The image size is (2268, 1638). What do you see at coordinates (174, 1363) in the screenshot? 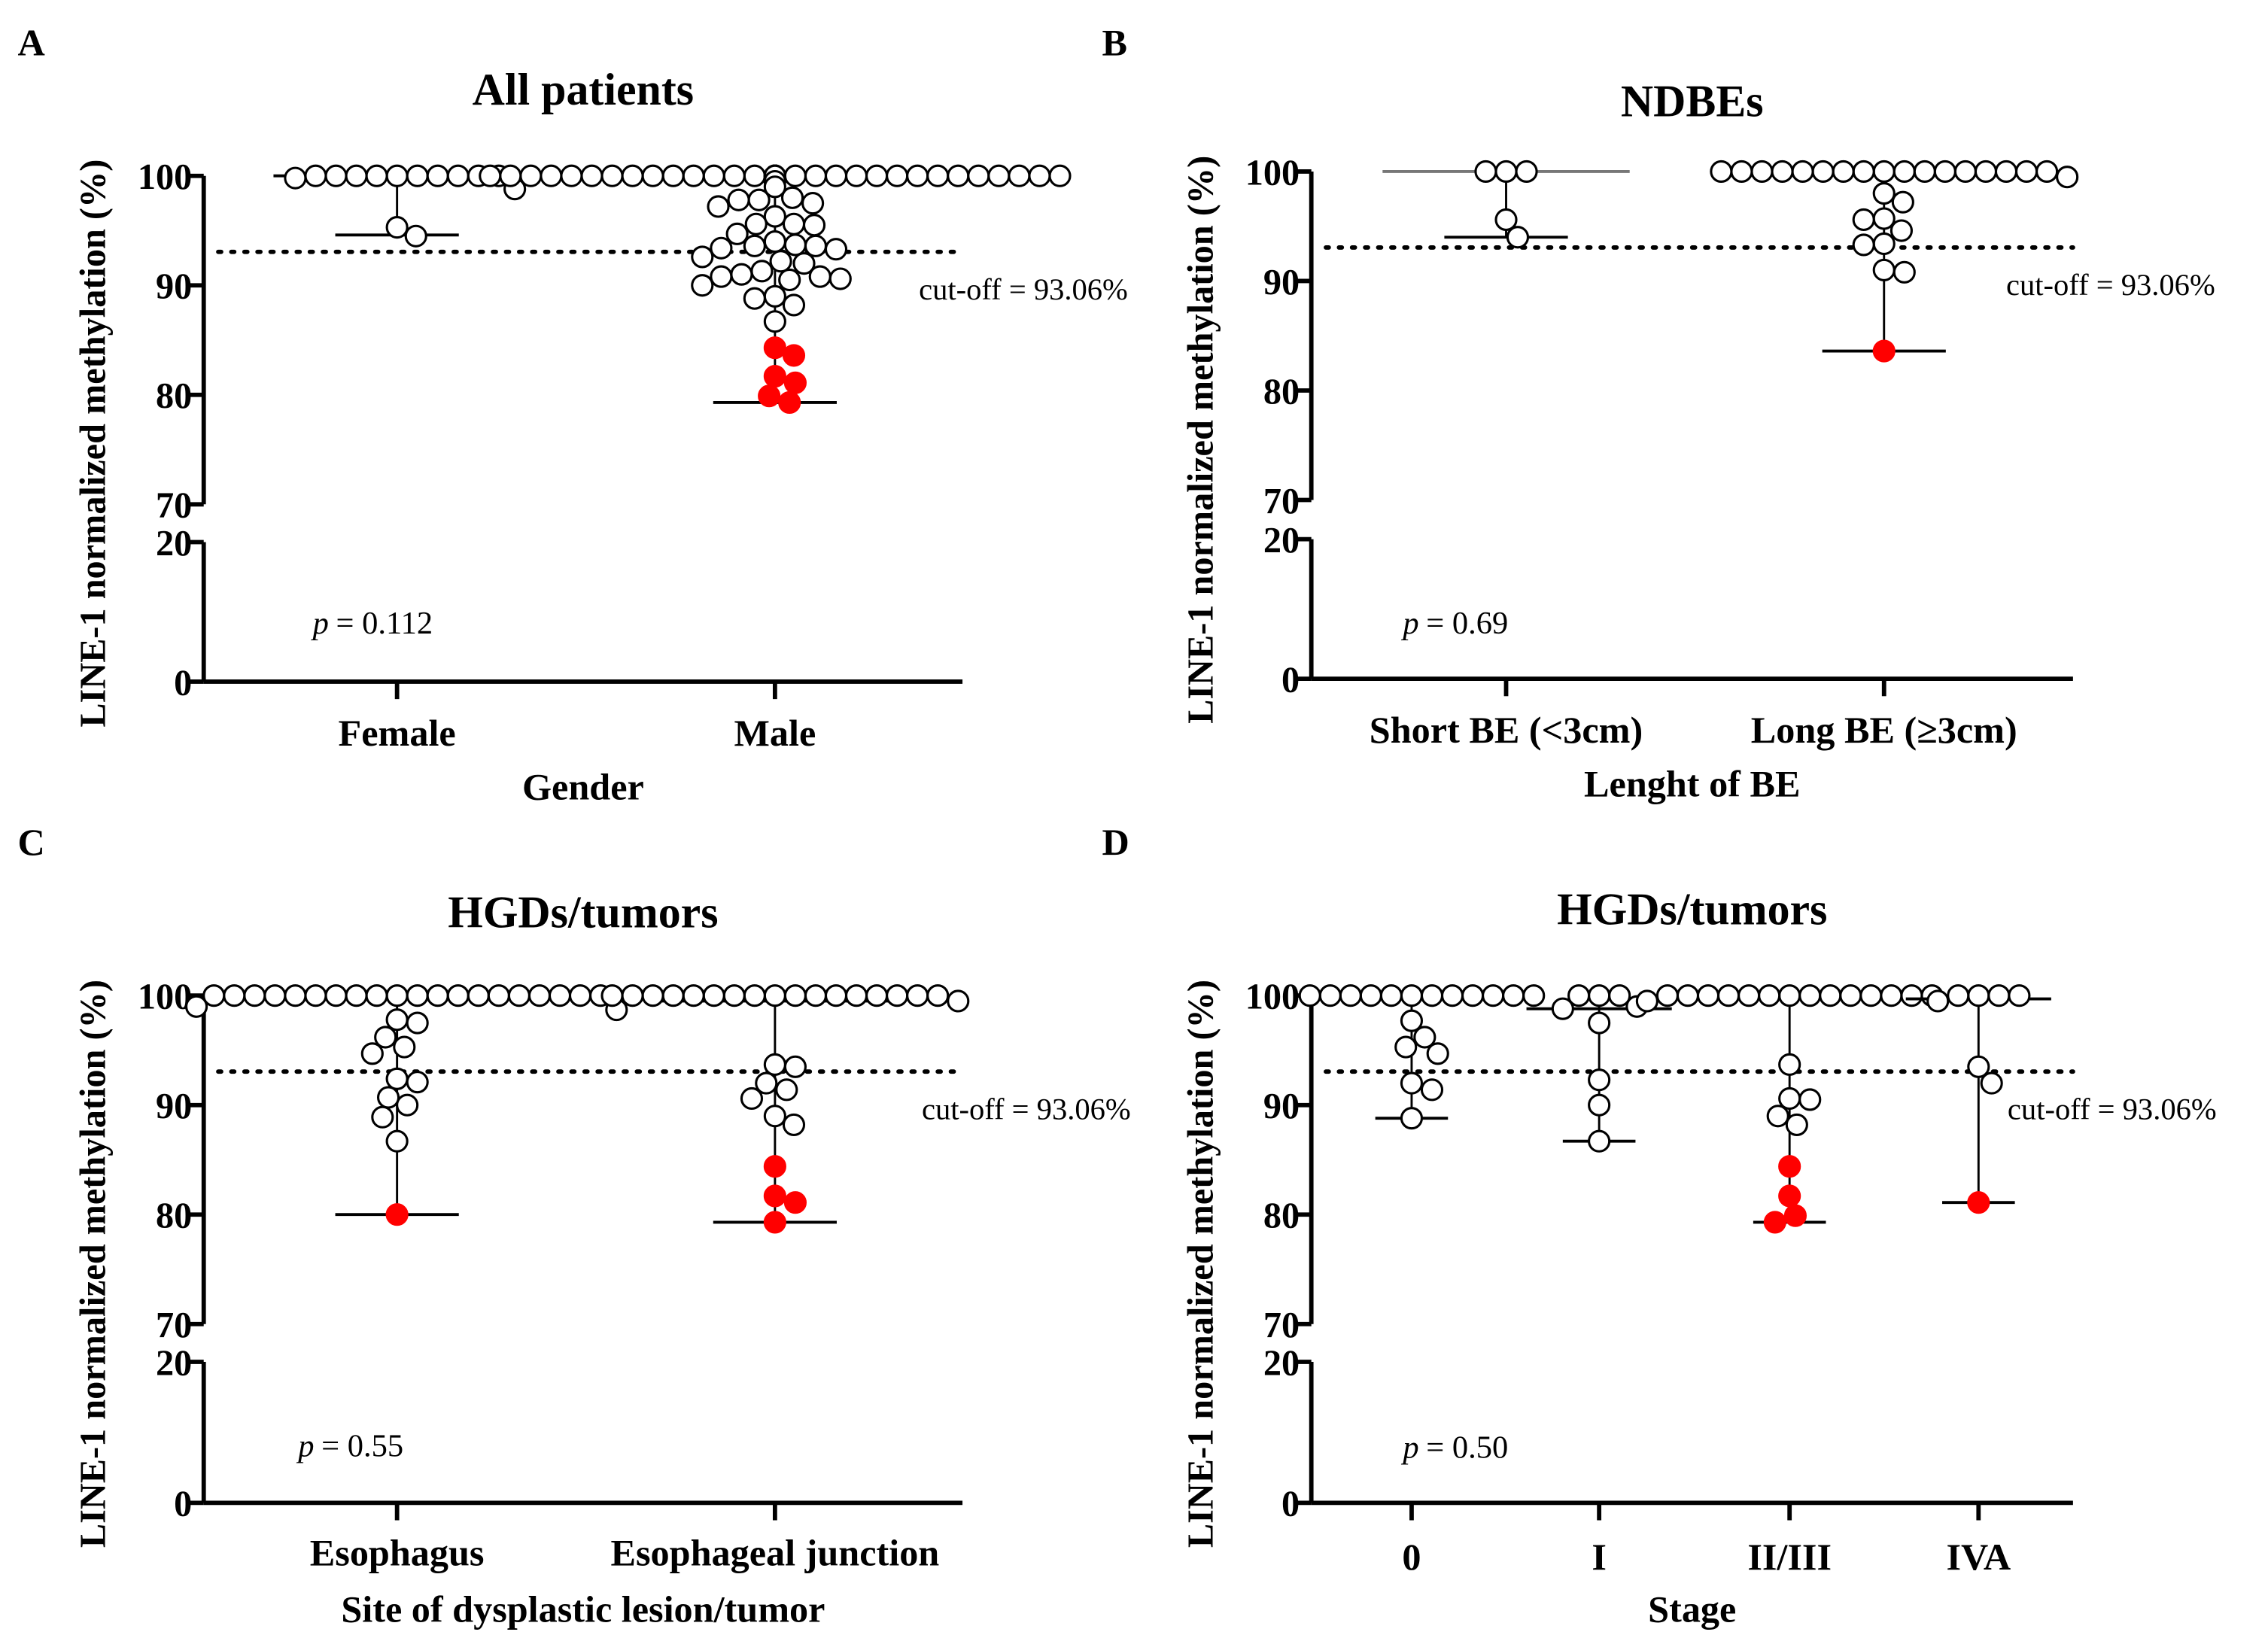
I see `y-tick-label: 20` at bounding box center [174, 1363].